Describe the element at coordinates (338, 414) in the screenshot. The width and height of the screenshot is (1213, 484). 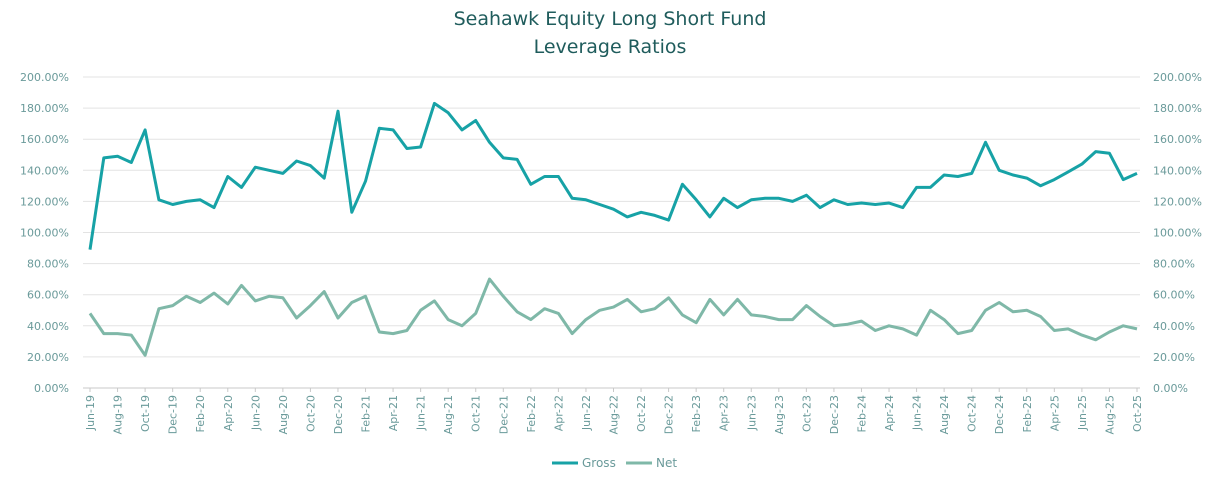
I see `x-tick-label: Dec-20` at that location.